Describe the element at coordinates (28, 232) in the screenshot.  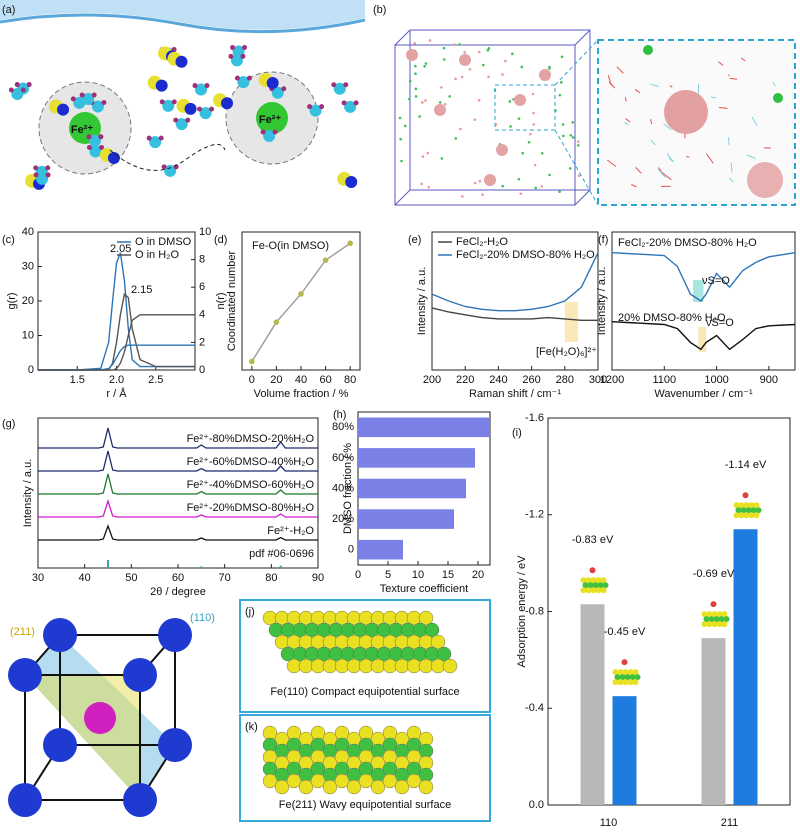
I see `y-tick-label: 40` at that location.